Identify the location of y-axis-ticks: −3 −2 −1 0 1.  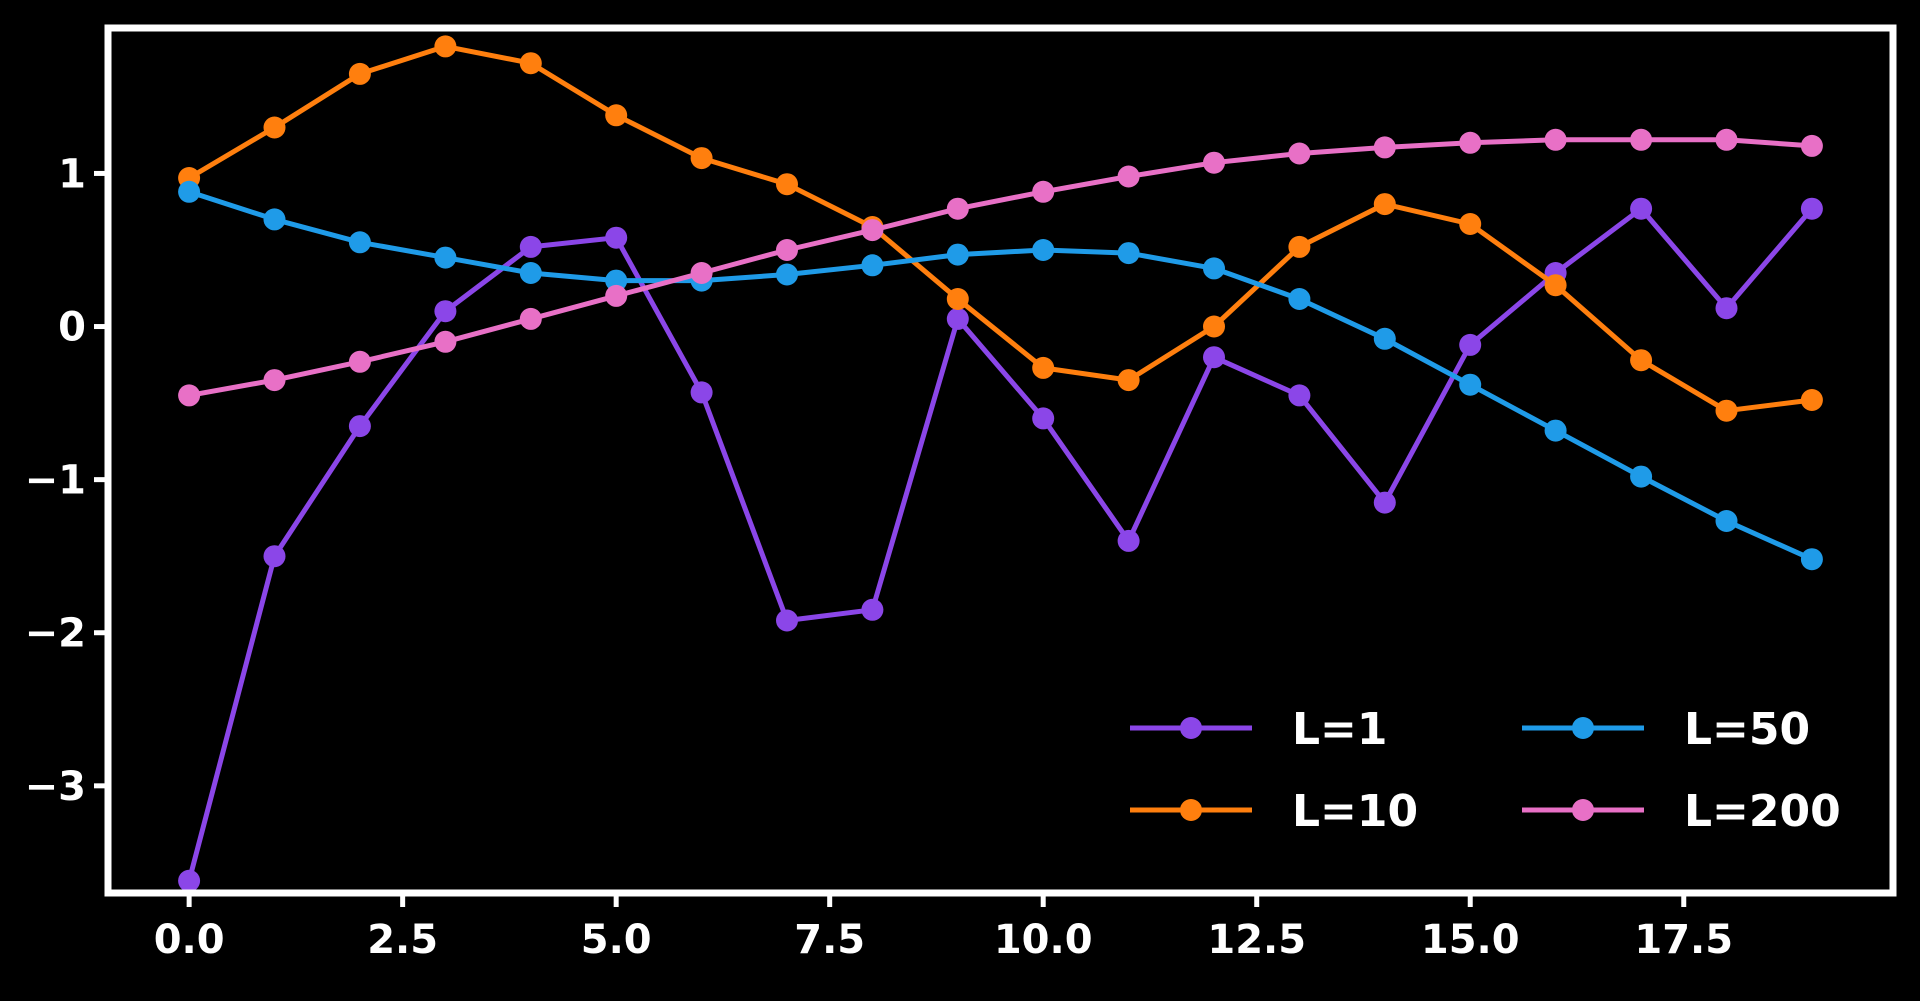
(66, 480).